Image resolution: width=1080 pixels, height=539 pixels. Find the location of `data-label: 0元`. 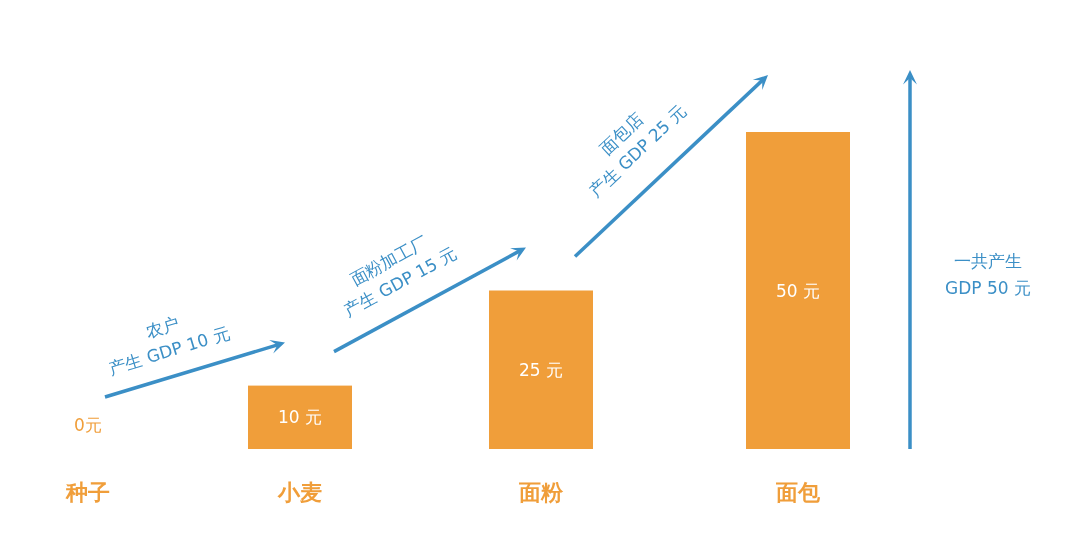

data-label: 0元 is located at coordinates (88, 425).